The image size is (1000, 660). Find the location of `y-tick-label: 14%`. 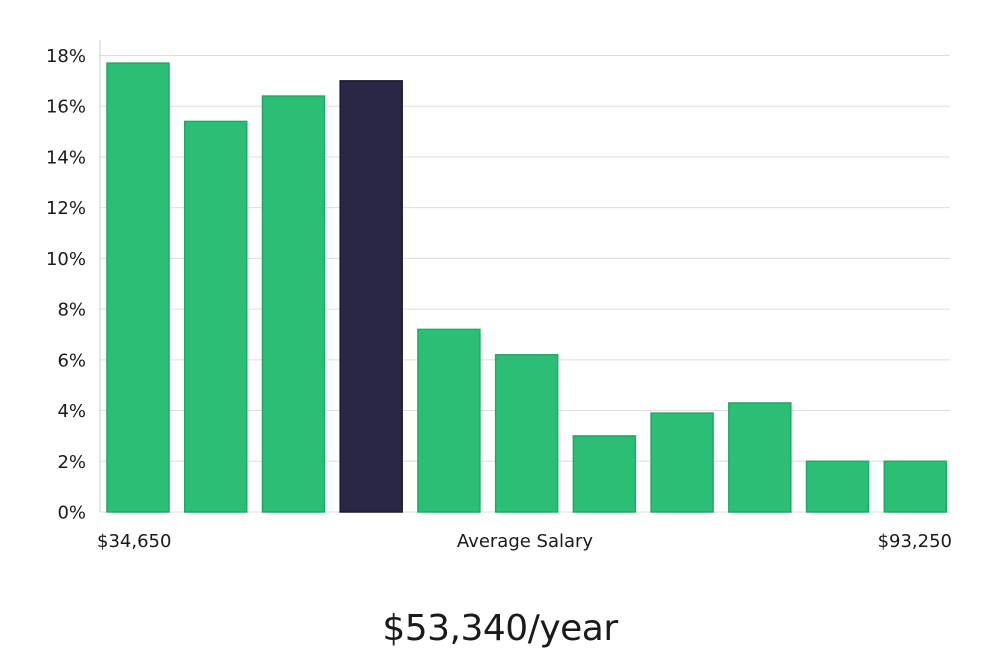

y-tick-label: 14% is located at coordinates (66, 157).